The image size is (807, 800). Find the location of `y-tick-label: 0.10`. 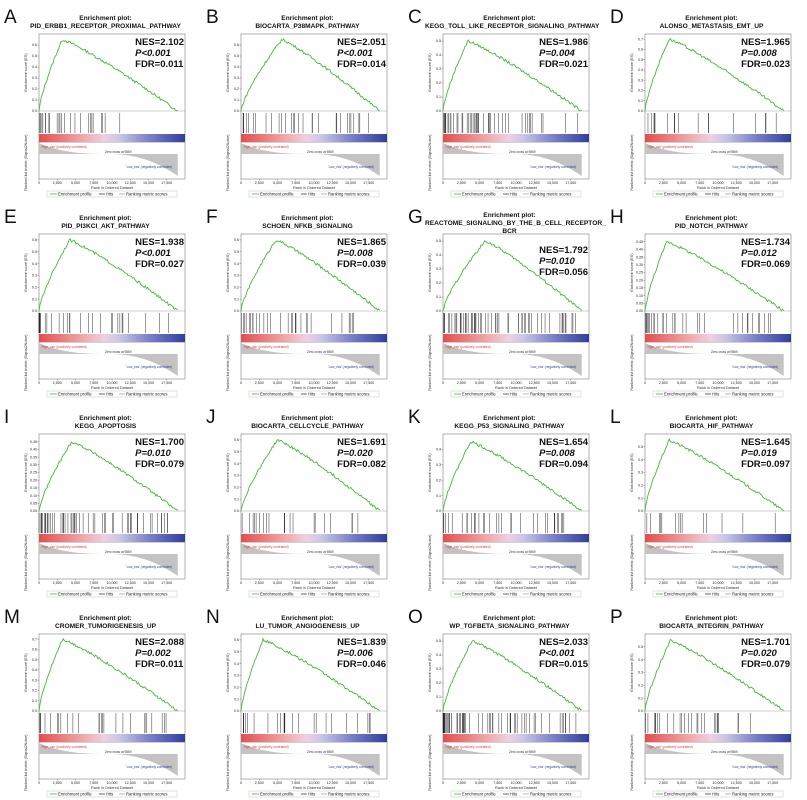

y-tick-label: 0.10 is located at coordinates (639, 296).